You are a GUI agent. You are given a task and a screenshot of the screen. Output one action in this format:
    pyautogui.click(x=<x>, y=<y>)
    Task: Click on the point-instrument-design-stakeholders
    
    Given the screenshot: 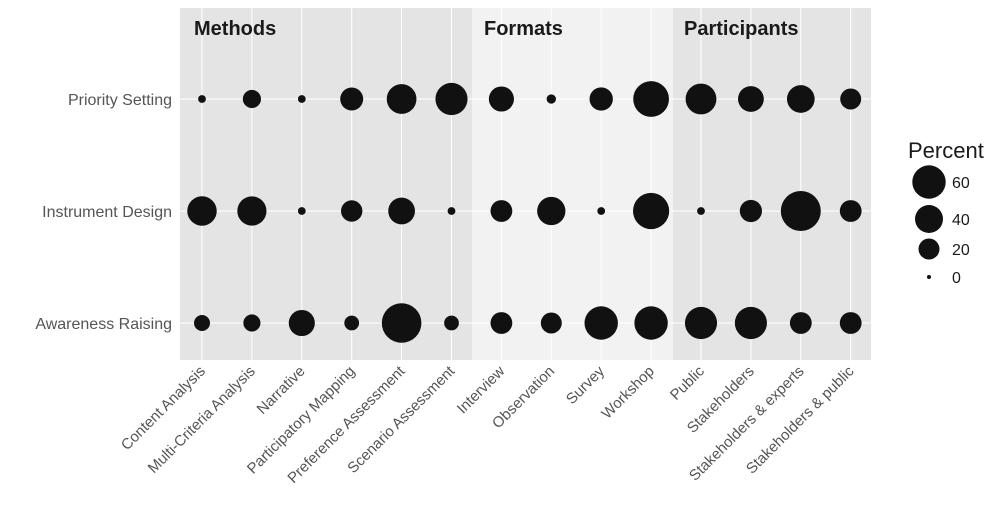 What is the action you would take?
    pyautogui.click(x=751, y=211)
    